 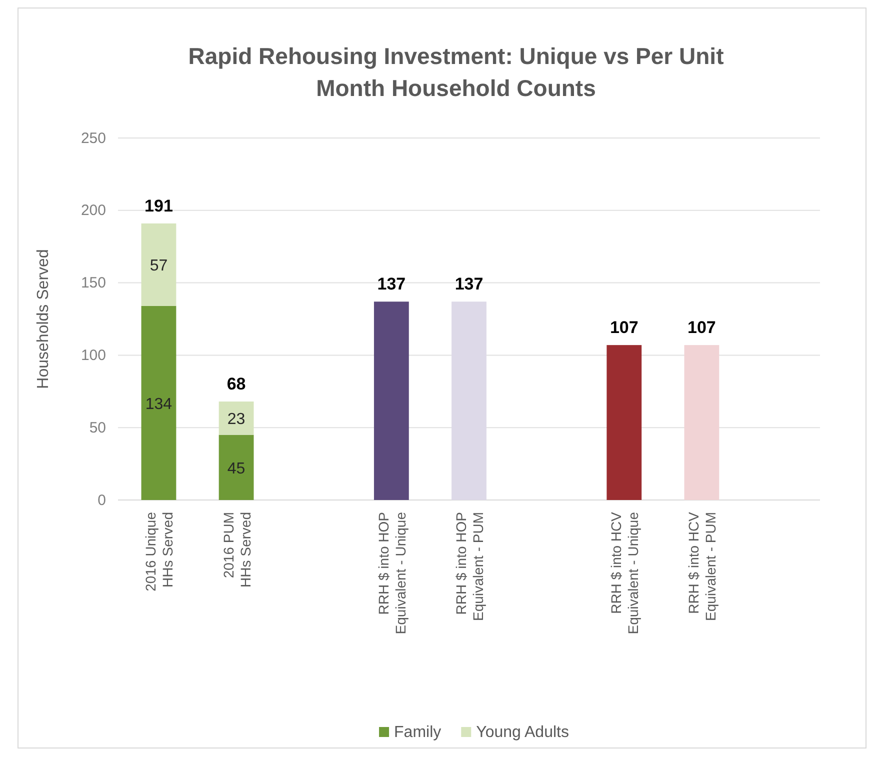 I want to click on x-tick-label: RRH $ into HCV Equivalent - PUM, so click(x=702, y=566).